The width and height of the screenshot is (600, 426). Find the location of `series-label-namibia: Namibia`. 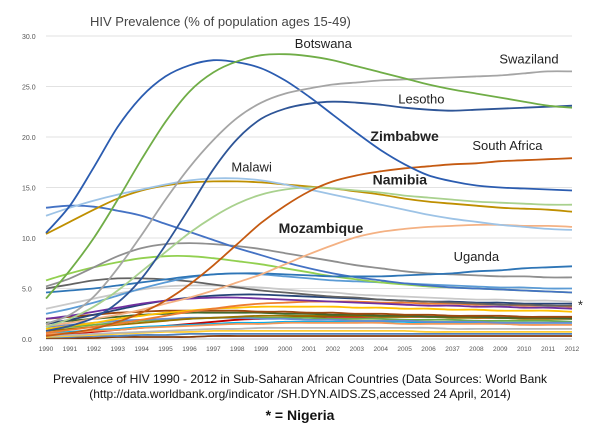

series-label-namibia: Namibia is located at coordinates (400, 179).